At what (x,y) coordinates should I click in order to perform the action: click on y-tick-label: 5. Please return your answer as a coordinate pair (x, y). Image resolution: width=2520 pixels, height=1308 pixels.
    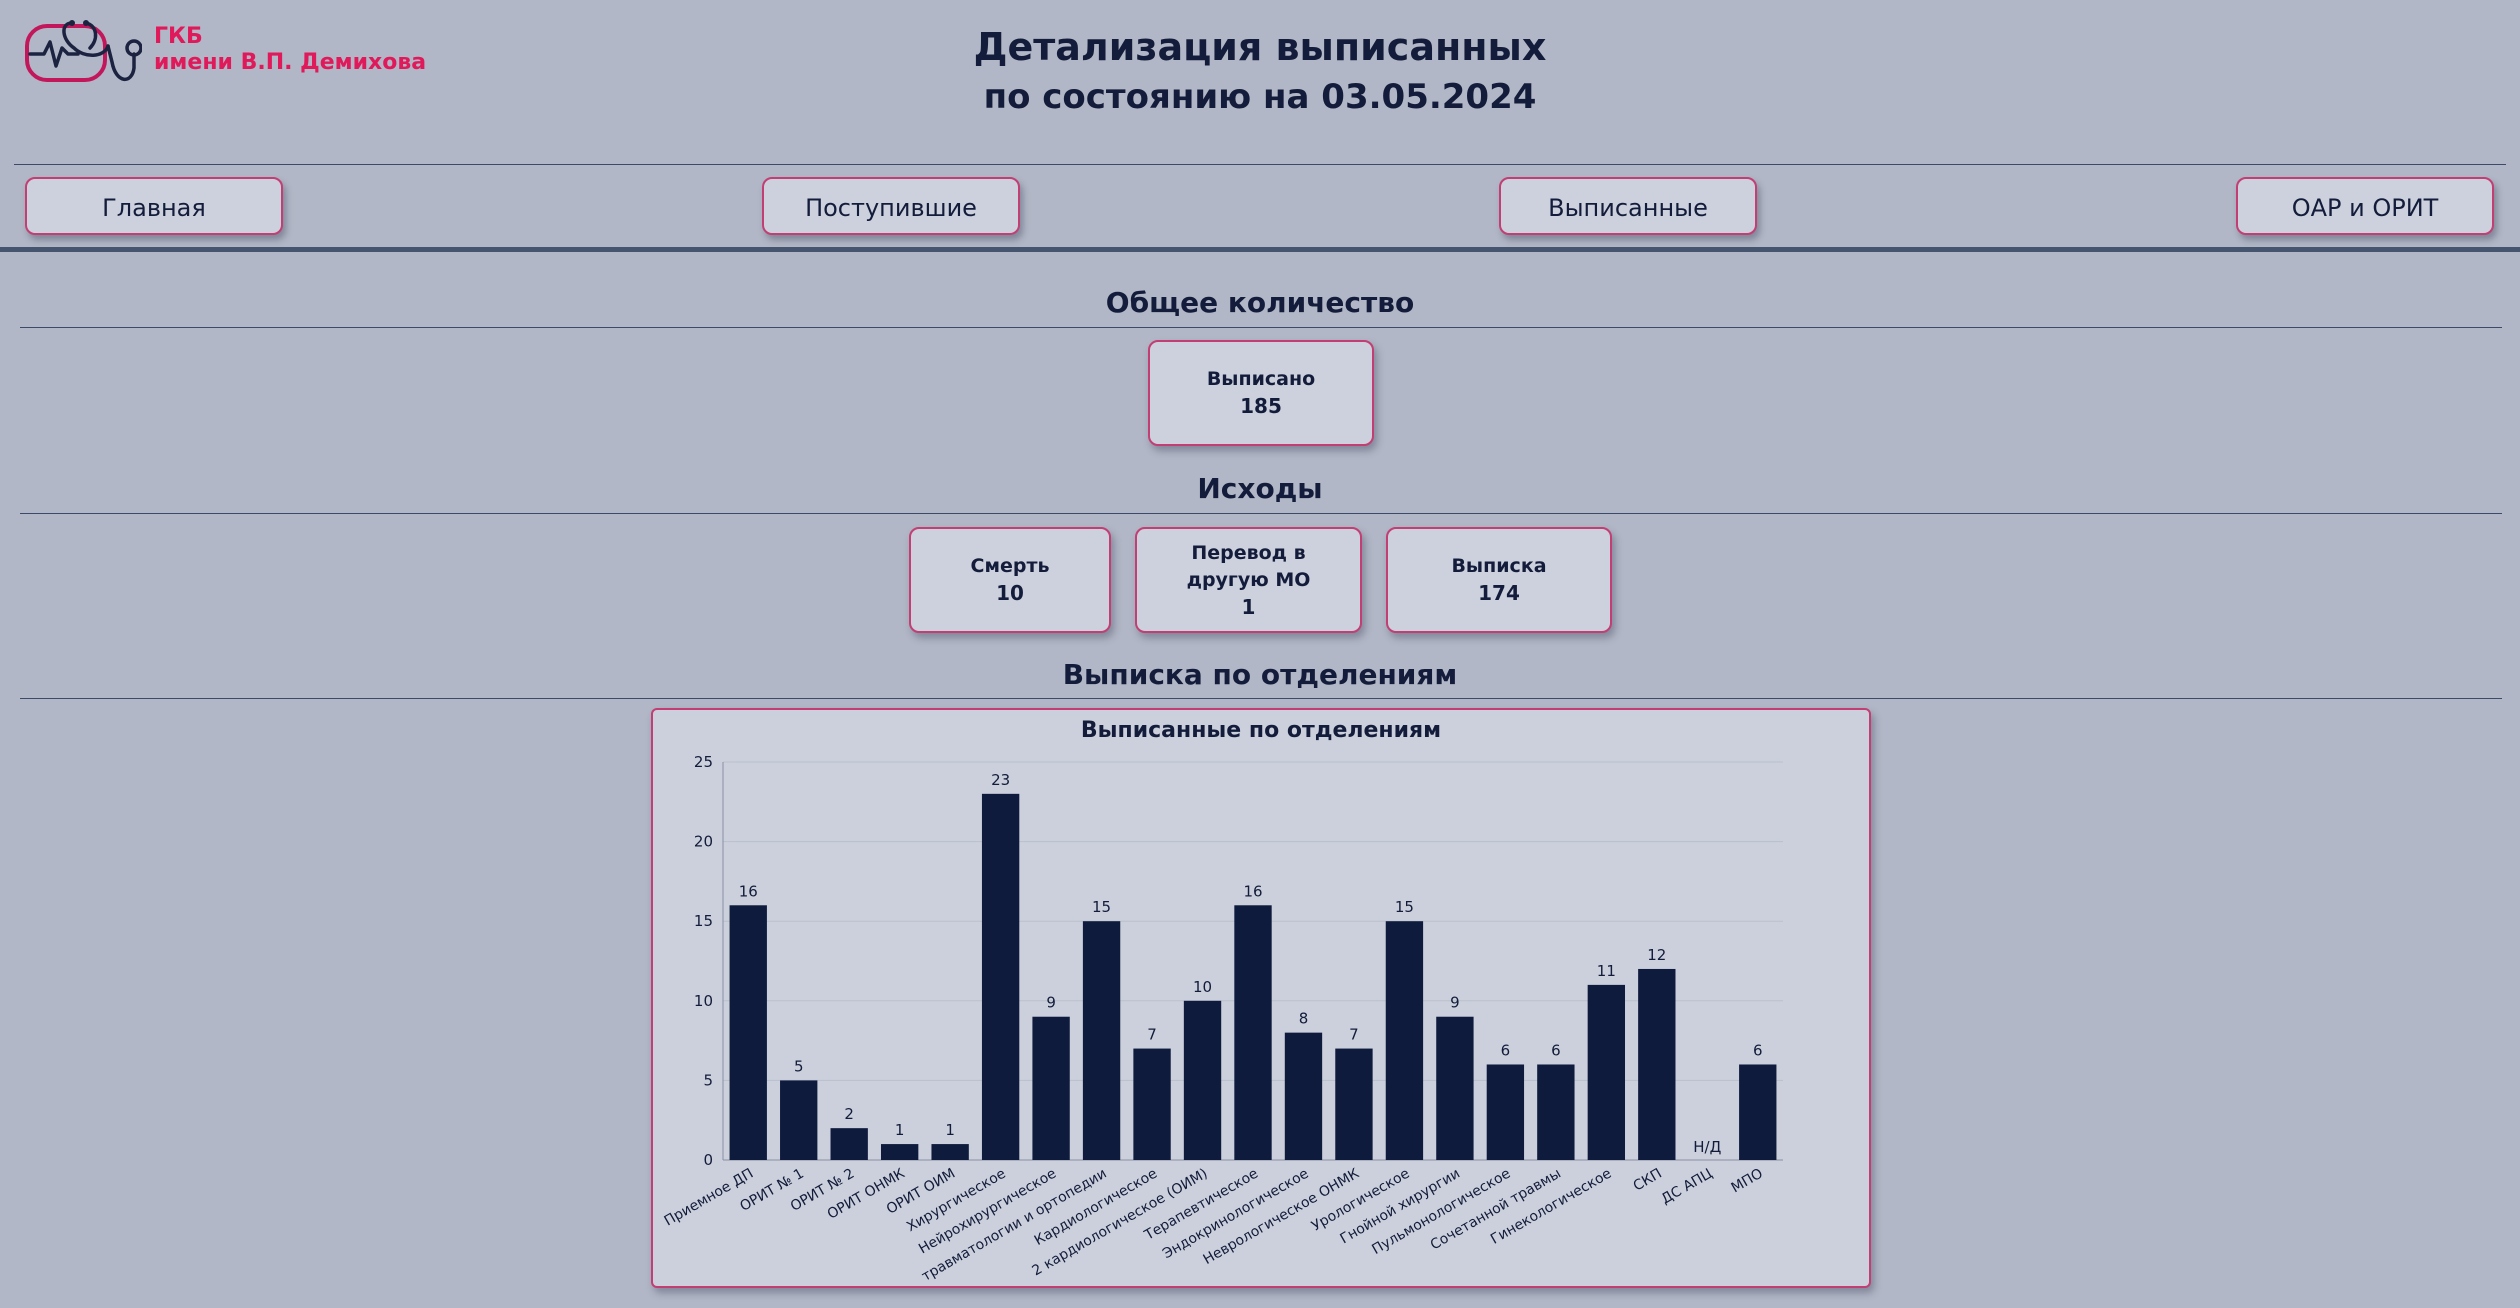
    Looking at the image, I should click on (708, 1080).